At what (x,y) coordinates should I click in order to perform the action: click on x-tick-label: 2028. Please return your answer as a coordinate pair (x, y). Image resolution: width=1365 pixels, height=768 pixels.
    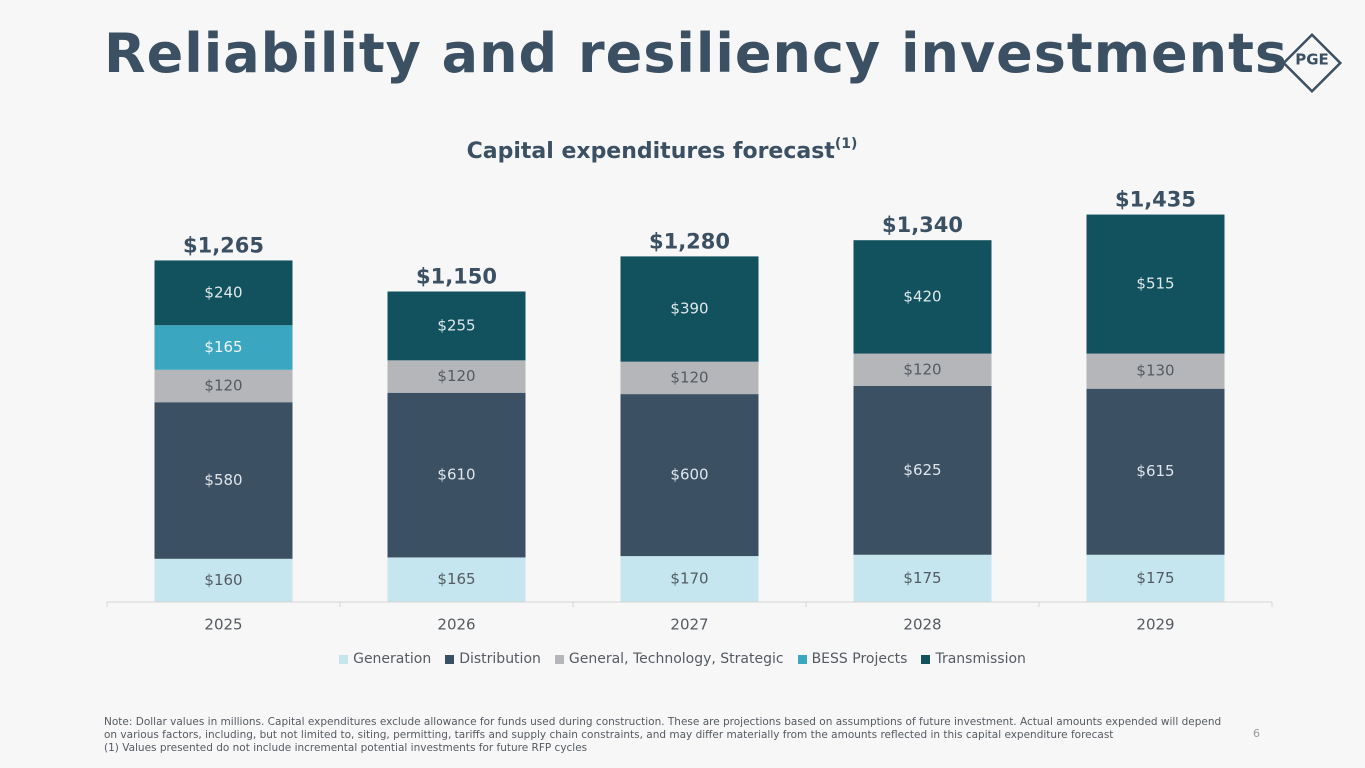
    Looking at the image, I should click on (922, 625).